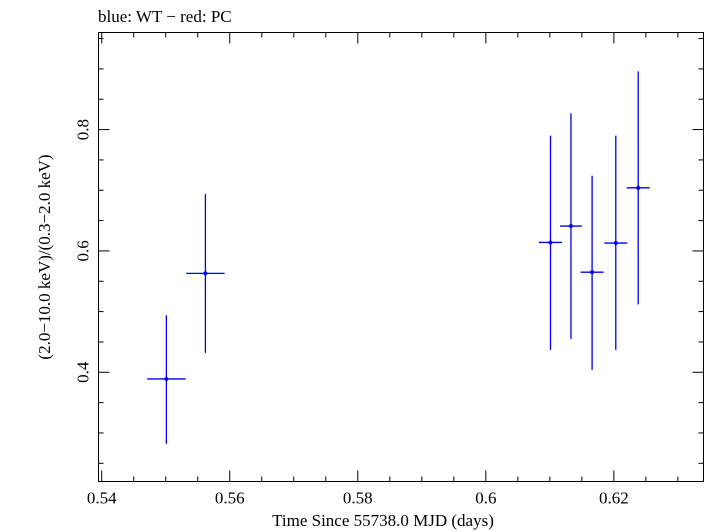 The image size is (705, 532). Describe the element at coordinates (614, 498) in the screenshot. I see `x-tick-label: 0.62` at that location.